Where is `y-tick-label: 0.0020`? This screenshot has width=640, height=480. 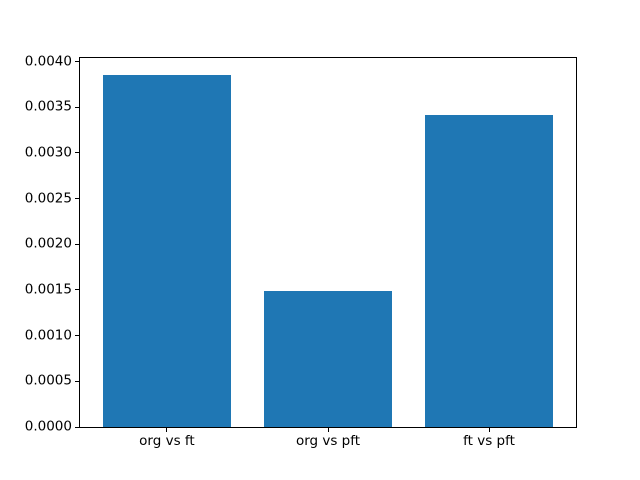 y-tick-label: 0.0020 is located at coordinates (48, 243).